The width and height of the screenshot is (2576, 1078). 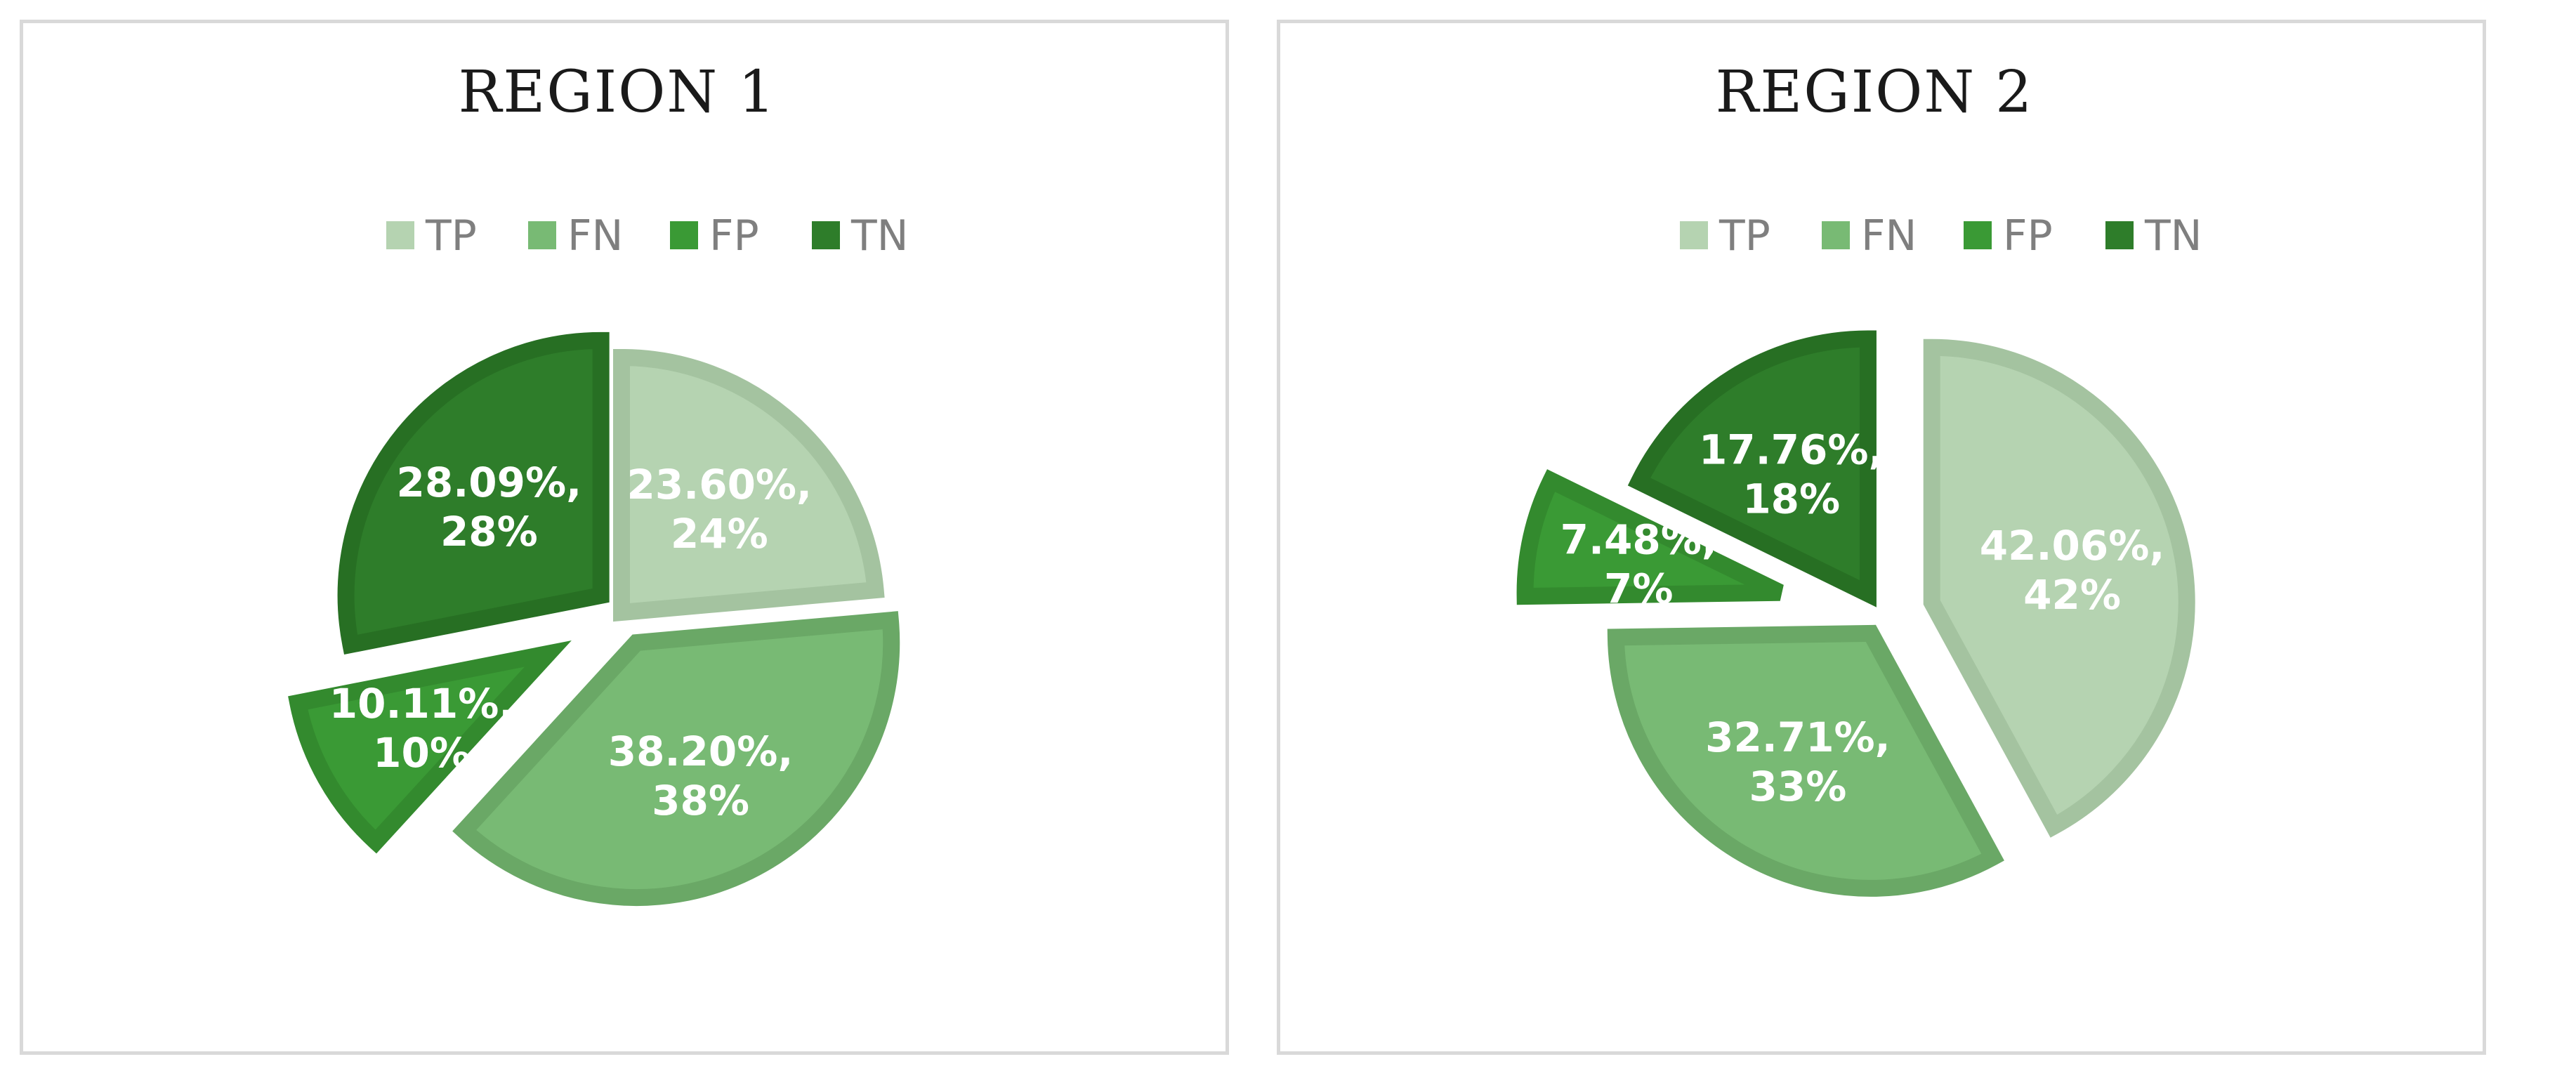 I want to click on data-label-tp-line-1: 42.06%,, so click(x=2072, y=546).